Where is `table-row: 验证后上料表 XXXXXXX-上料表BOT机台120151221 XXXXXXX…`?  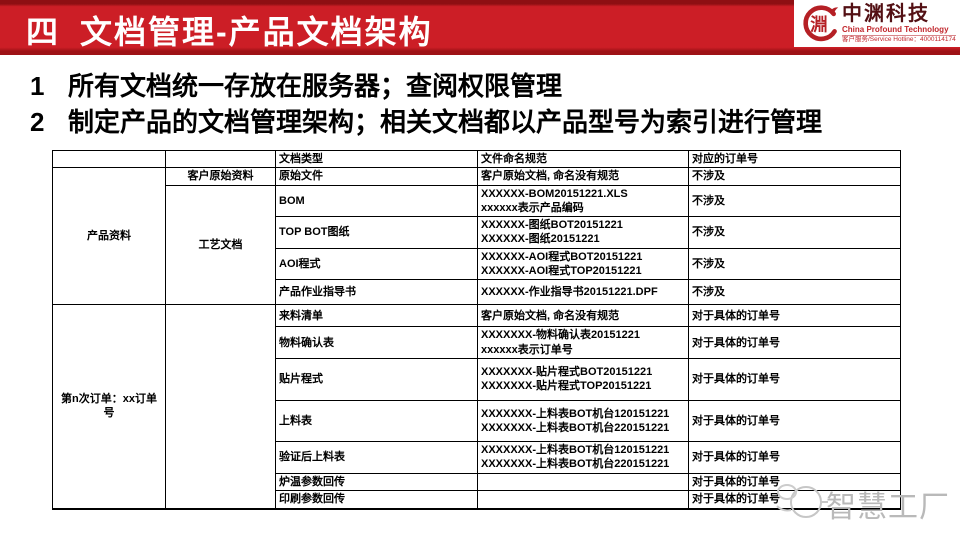
table-row: 验证后上料表 XXXXXXX-上料表BOT机台120151221 XXXXXXX… is located at coordinates (477, 457).